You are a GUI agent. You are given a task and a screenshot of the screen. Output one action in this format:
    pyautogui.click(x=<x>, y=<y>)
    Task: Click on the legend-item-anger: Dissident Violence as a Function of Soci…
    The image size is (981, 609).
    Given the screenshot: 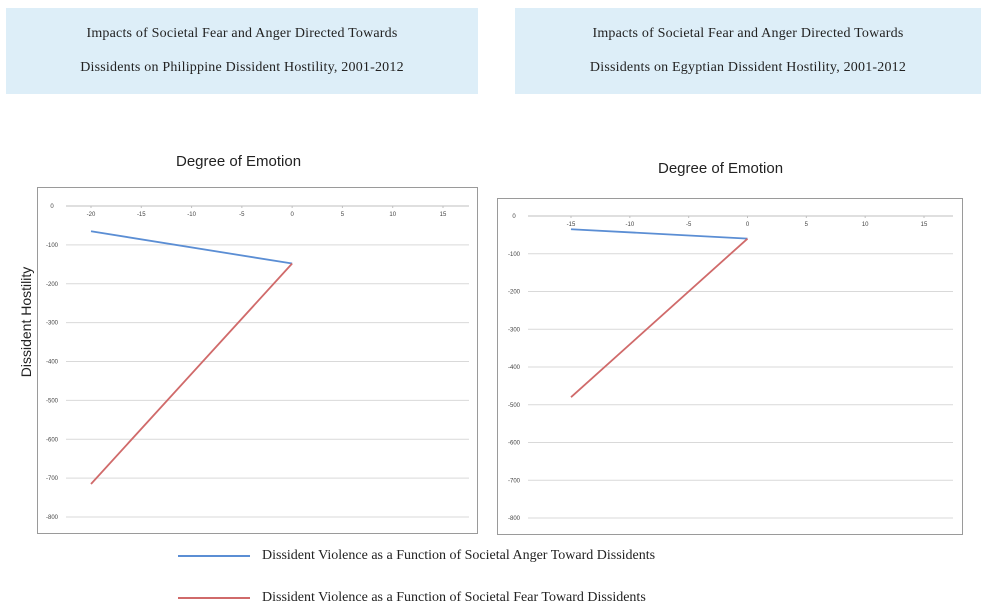 What is the action you would take?
    pyautogui.click(x=416, y=556)
    